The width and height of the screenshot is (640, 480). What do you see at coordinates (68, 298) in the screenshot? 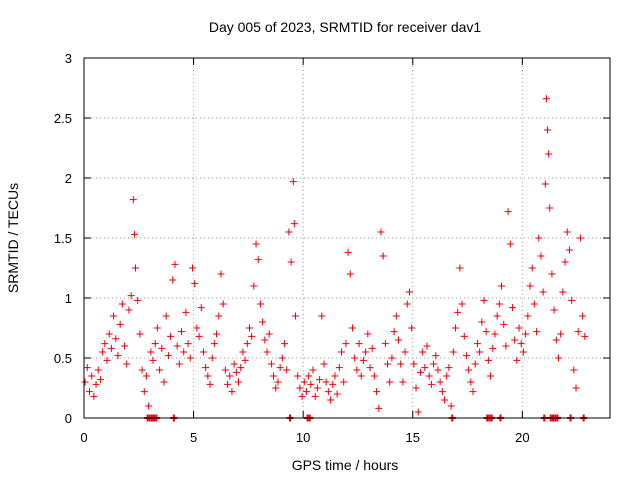
I see `y-tick-label: 1` at bounding box center [68, 298].